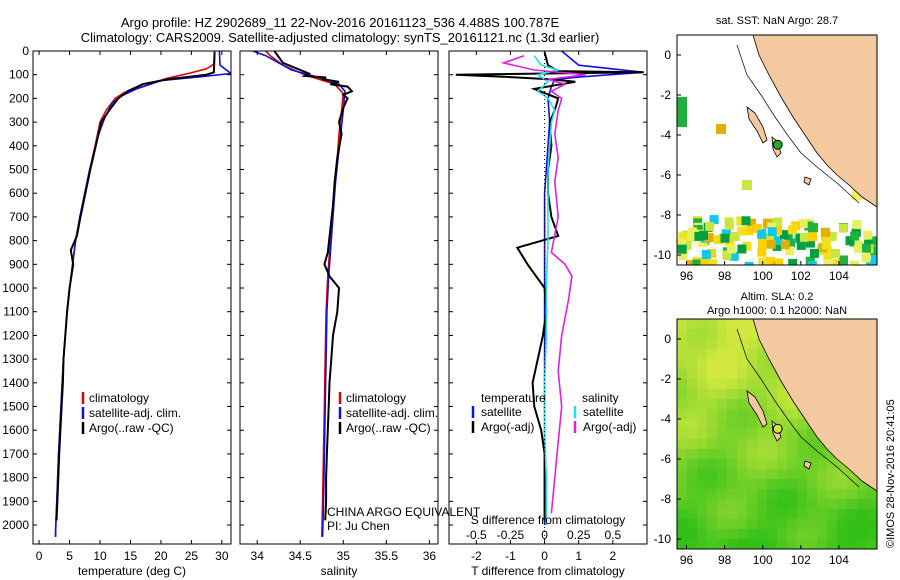 The width and height of the screenshot is (900, 580). What do you see at coordinates (192, 556) in the screenshot?
I see `temperature-xtick-label: 25` at bounding box center [192, 556].